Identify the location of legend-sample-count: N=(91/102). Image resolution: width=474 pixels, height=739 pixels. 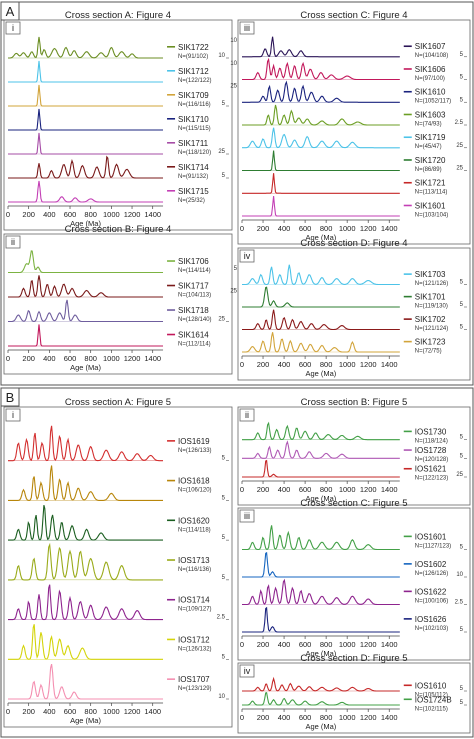
(193, 57).